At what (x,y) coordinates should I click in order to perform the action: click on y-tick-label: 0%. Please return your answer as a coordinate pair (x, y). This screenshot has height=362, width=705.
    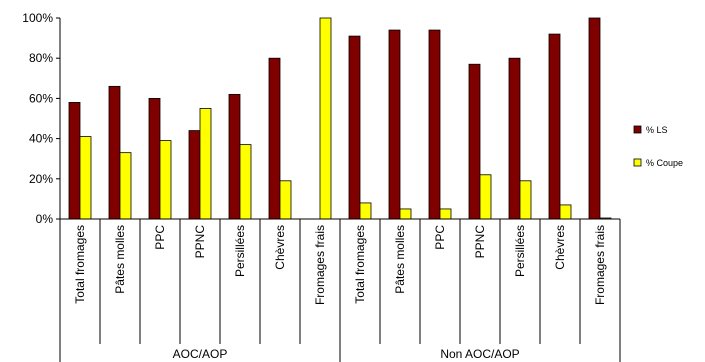
    Looking at the image, I should click on (45, 219).